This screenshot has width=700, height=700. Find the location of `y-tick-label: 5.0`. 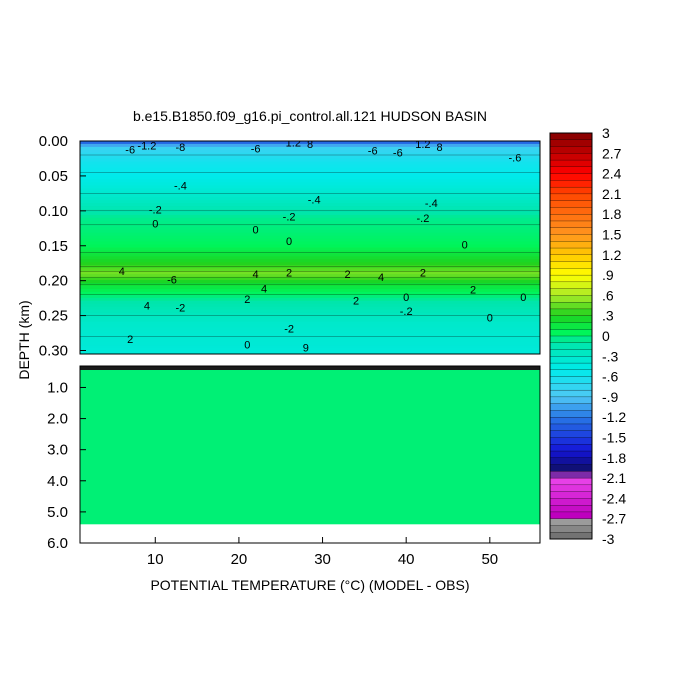

y-tick-label: 5.0 is located at coordinates (57, 512).